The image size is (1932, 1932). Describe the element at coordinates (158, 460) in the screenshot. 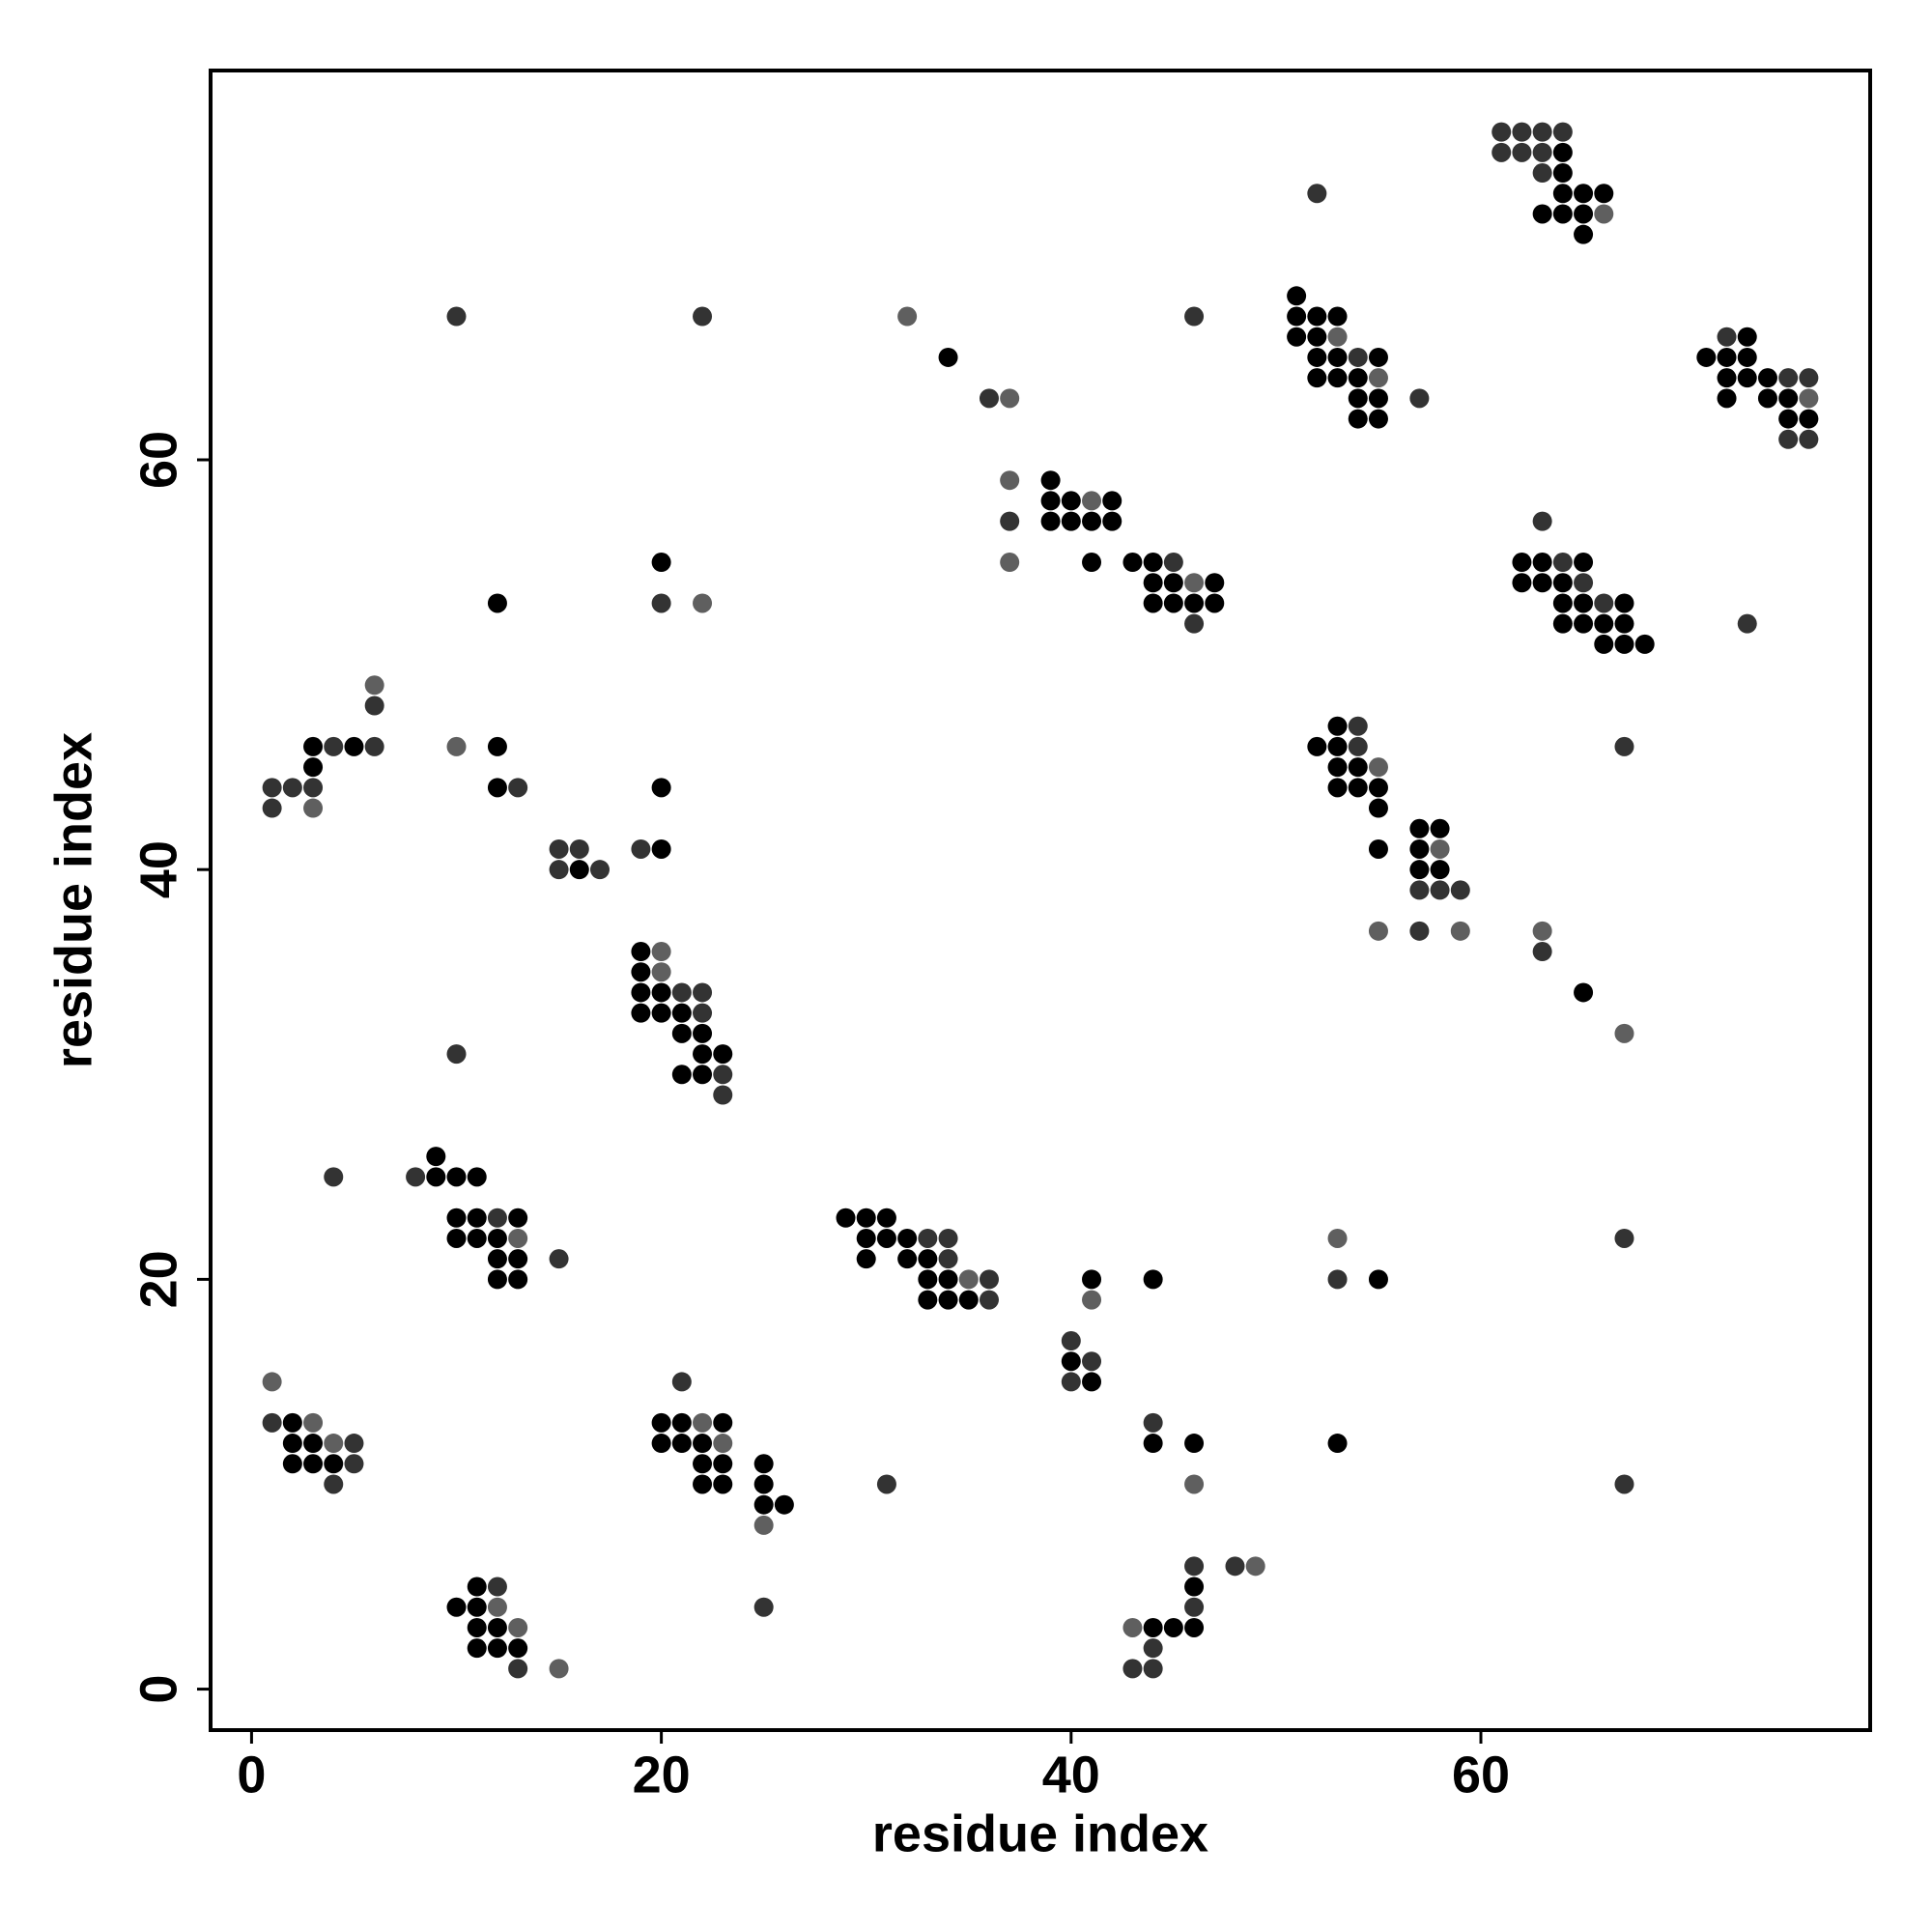

I see `y-tick-label: 60` at that location.